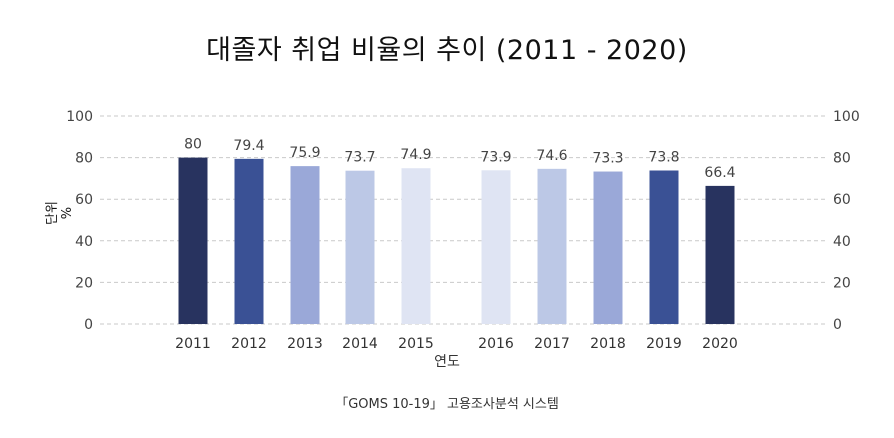  I want to click on bar-2013, so click(305, 245).